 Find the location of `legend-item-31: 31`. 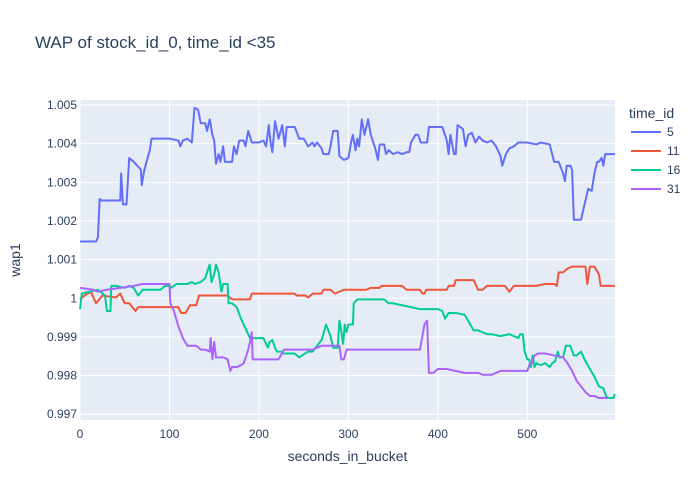

legend-item-31: 31 is located at coordinates (656, 189).